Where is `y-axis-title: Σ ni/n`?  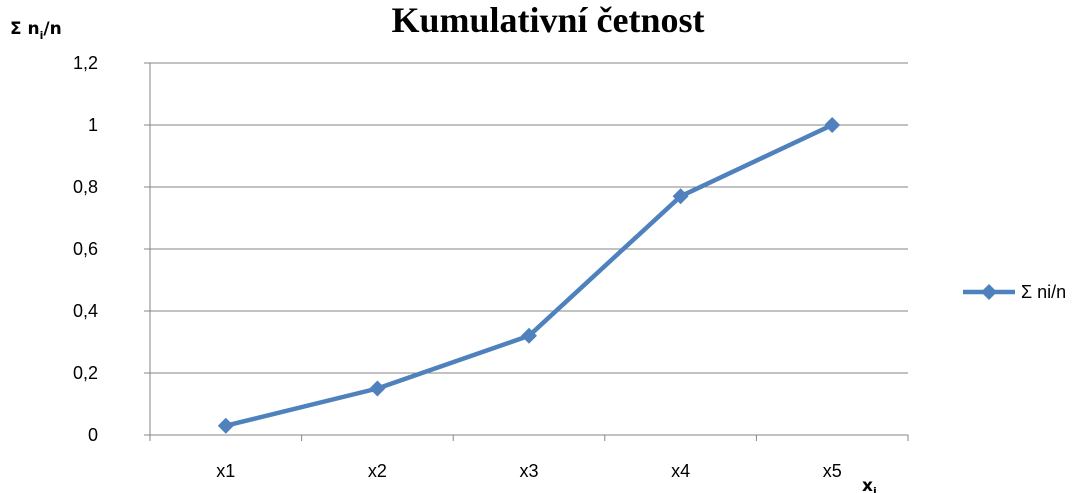 y-axis-title: Σ ni/n is located at coordinates (36, 30).